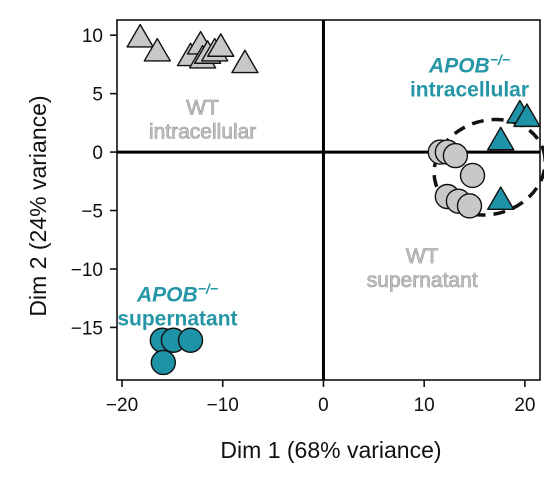  I want to click on ko-intracellular-label-line-1: APOB−/−, so click(469, 65).